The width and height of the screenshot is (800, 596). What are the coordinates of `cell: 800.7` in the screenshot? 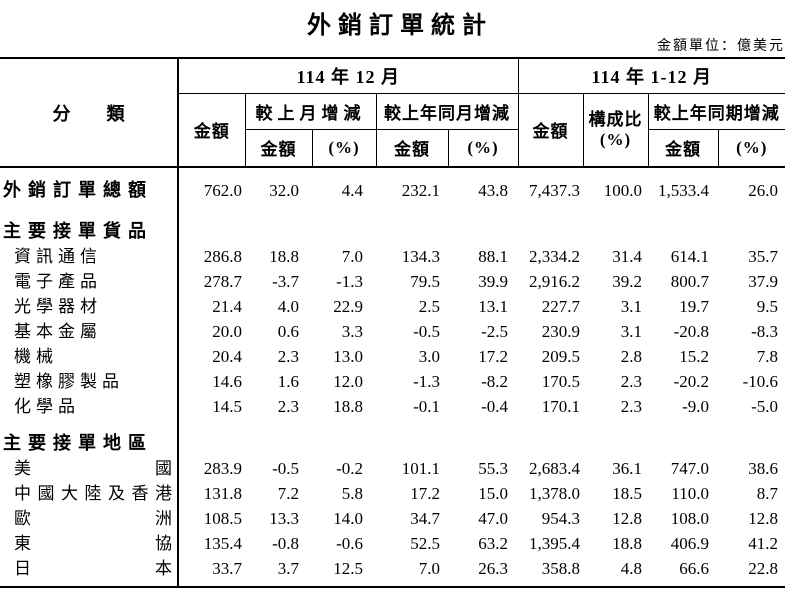 It's located at (690, 281).